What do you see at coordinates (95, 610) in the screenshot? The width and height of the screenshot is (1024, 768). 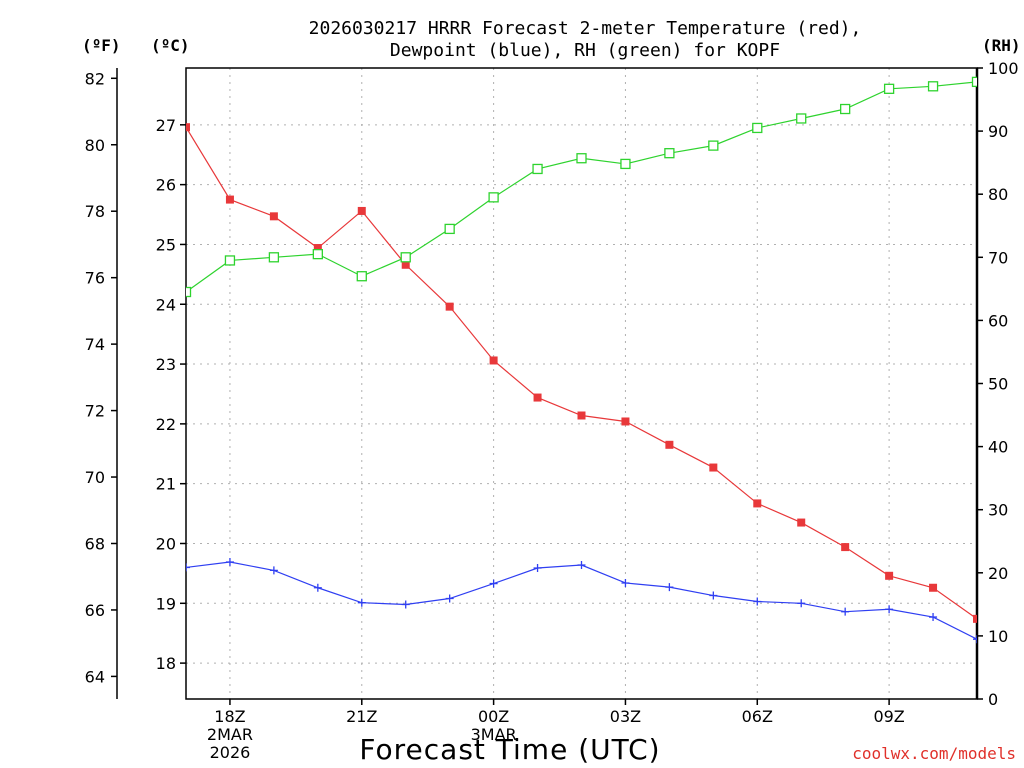 I see `fahrenheit-tick-label: 66` at bounding box center [95, 610].